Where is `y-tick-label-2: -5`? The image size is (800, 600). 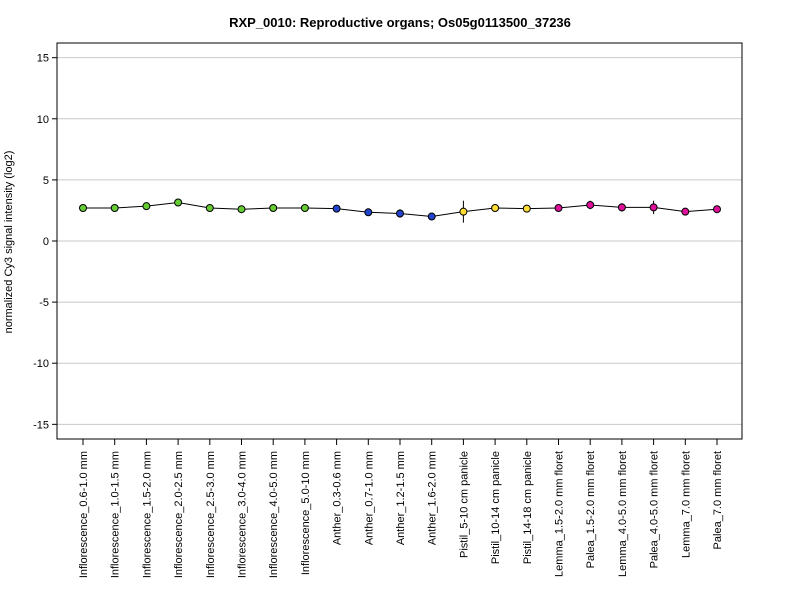 y-tick-label-2: -5 is located at coordinates (44, 303).